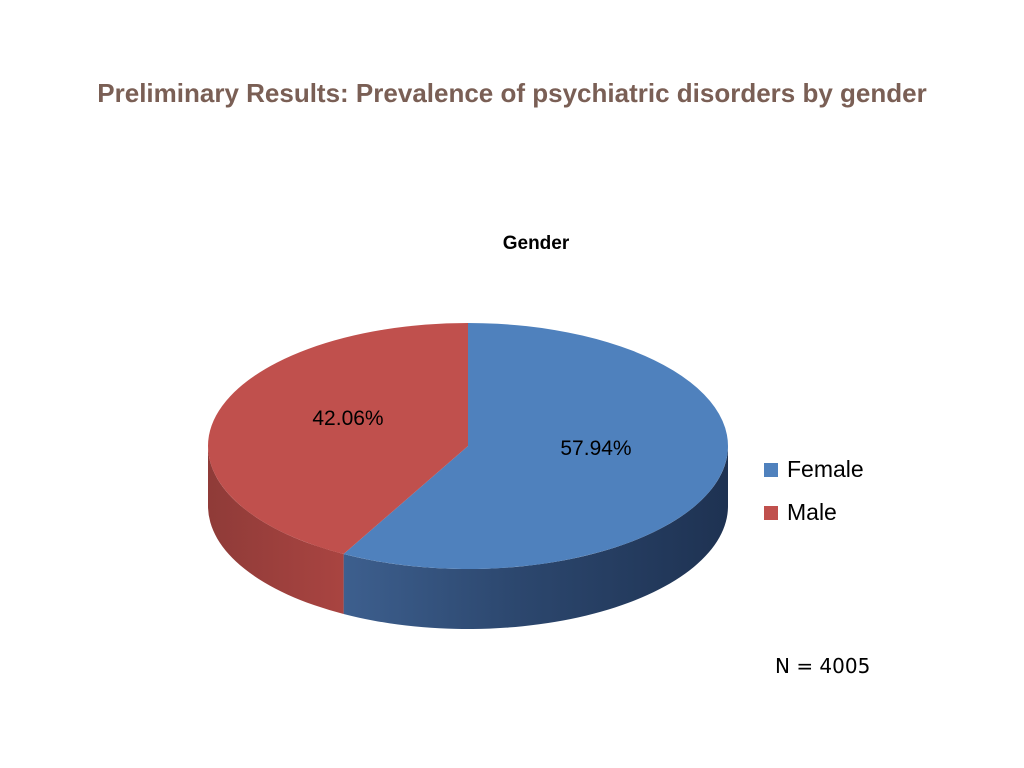 The width and height of the screenshot is (1024, 768). I want to click on legend-swatch-male, so click(771, 512).